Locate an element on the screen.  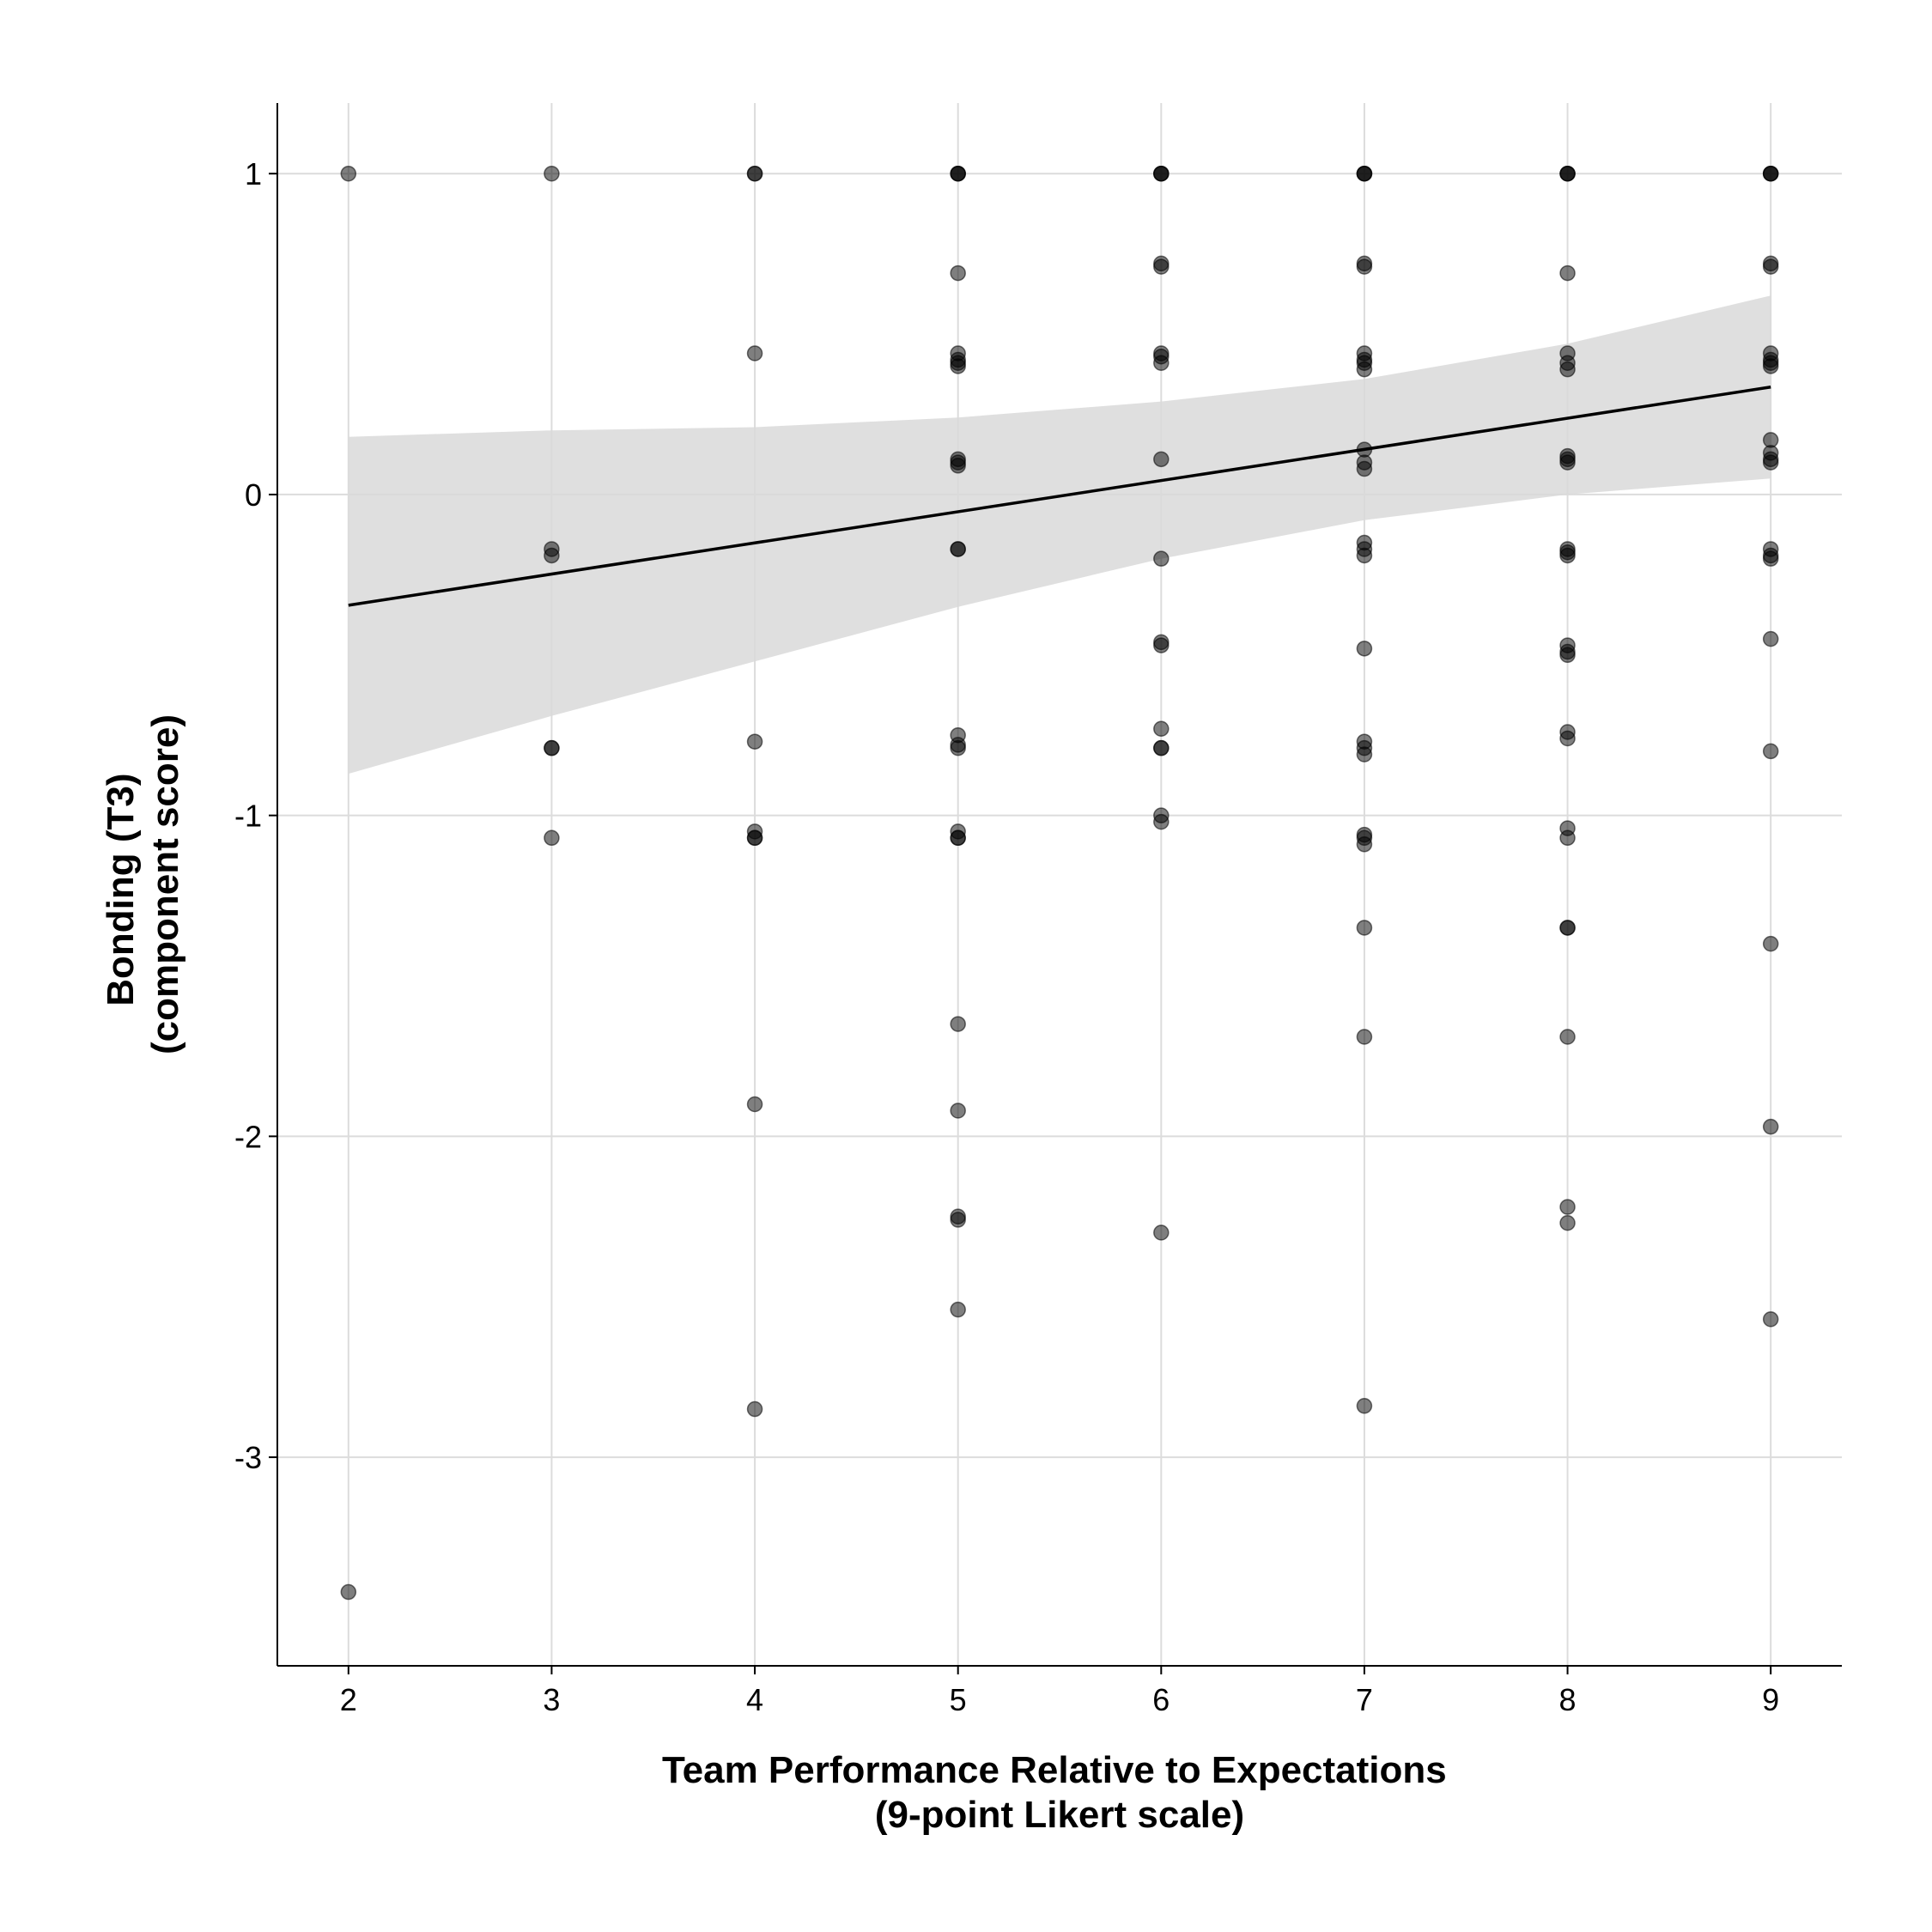
x-tick-label: 7 is located at coordinates (1364, 1700).